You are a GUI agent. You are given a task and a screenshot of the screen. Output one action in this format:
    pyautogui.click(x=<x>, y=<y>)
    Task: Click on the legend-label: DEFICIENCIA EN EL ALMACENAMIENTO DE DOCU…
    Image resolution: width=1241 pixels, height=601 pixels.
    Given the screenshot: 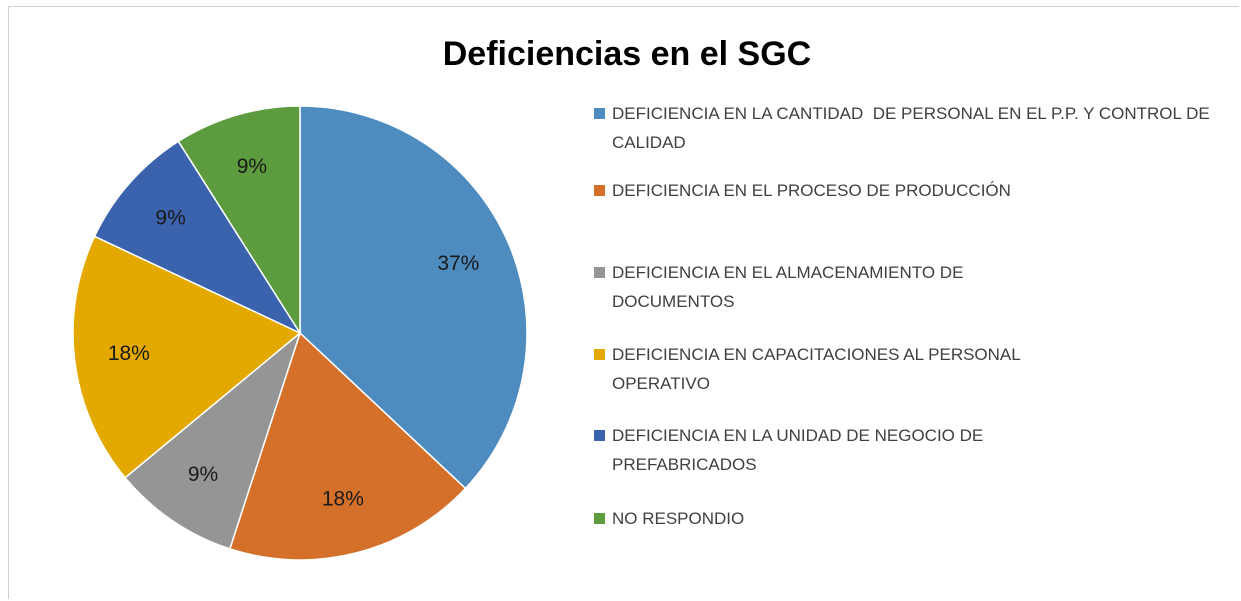 What is the action you would take?
    pyautogui.click(x=790, y=287)
    